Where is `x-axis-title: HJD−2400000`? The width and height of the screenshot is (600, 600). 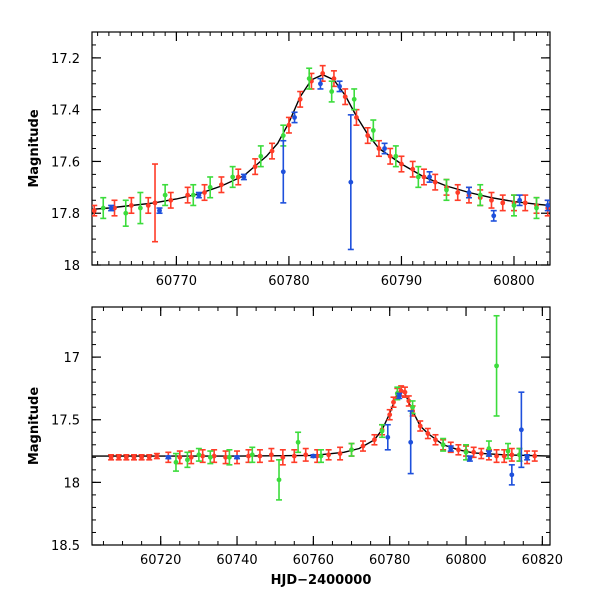
x-axis-title: HJD−2400000 is located at coordinates (321, 580).